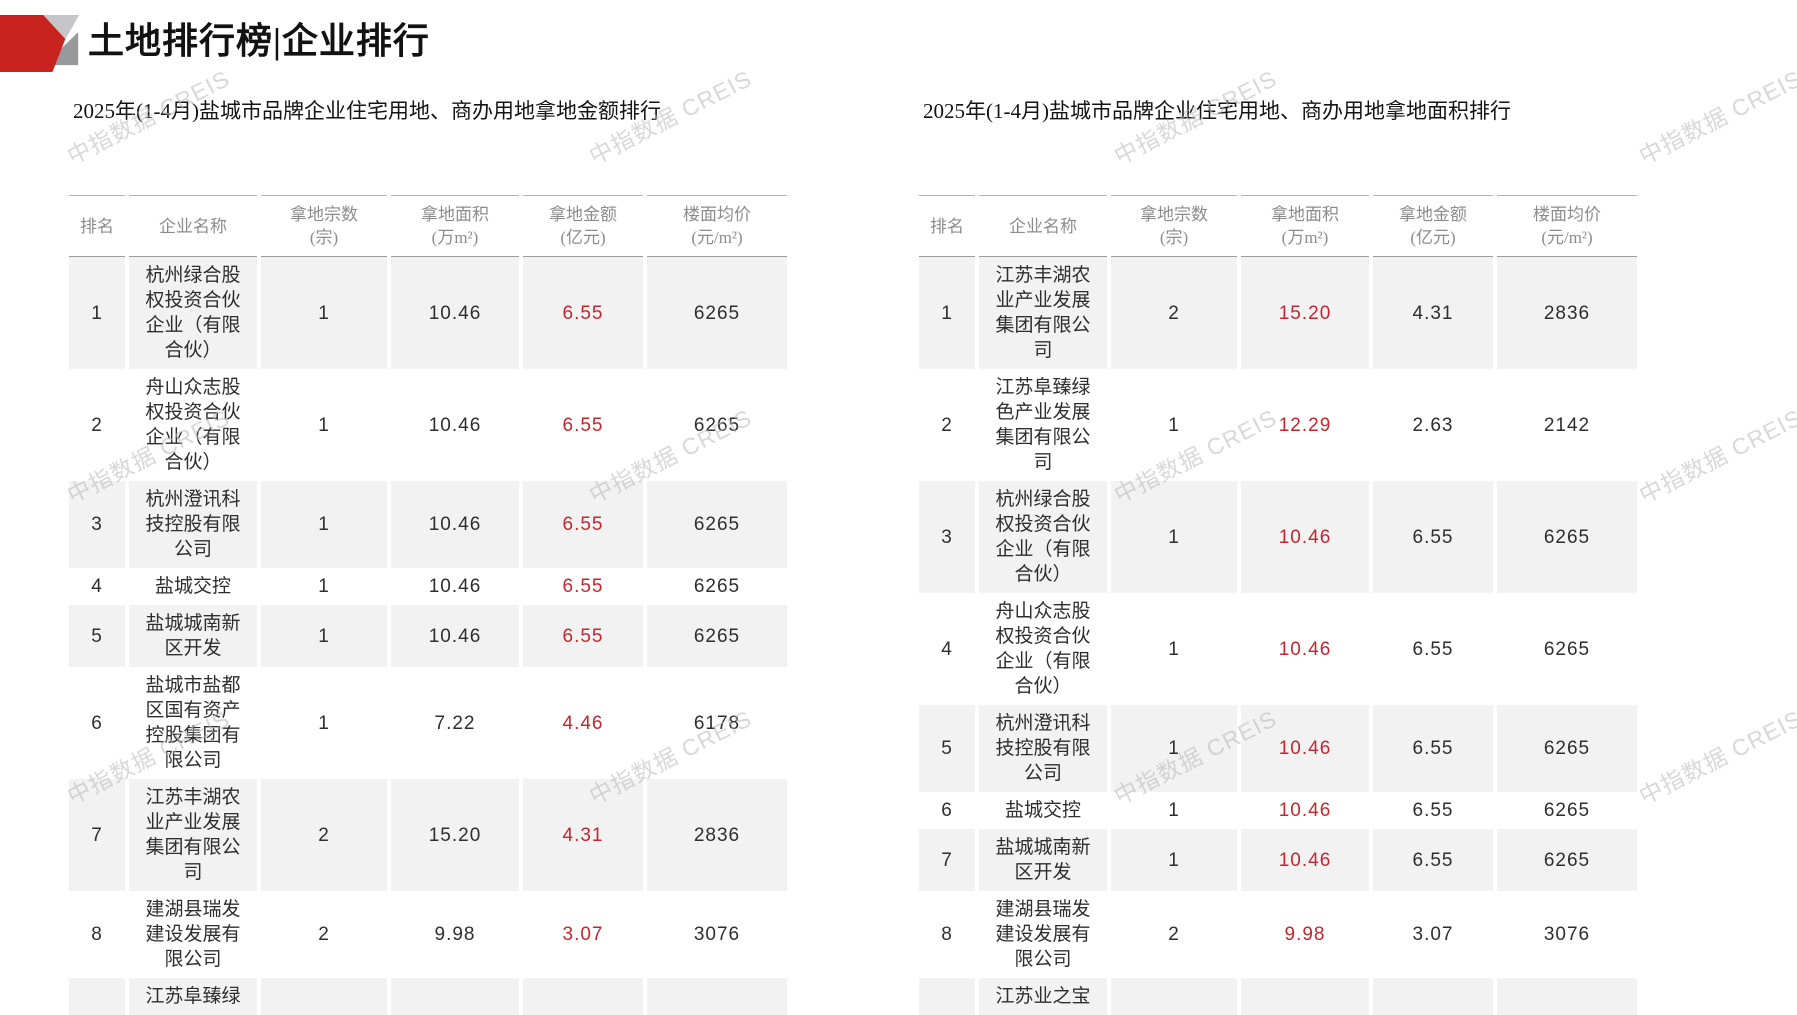  Describe the element at coordinates (717, 835) in the screenshot. I see `price-cell: 2836` at that location.